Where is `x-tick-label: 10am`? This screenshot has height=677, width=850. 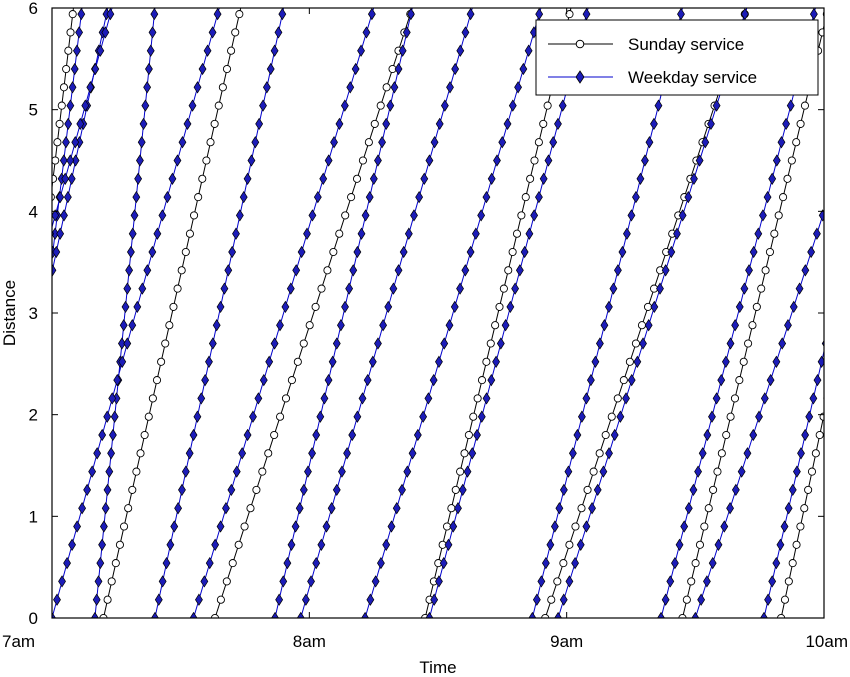 x-tick-label: 10am is located at coordinates (826, 641).